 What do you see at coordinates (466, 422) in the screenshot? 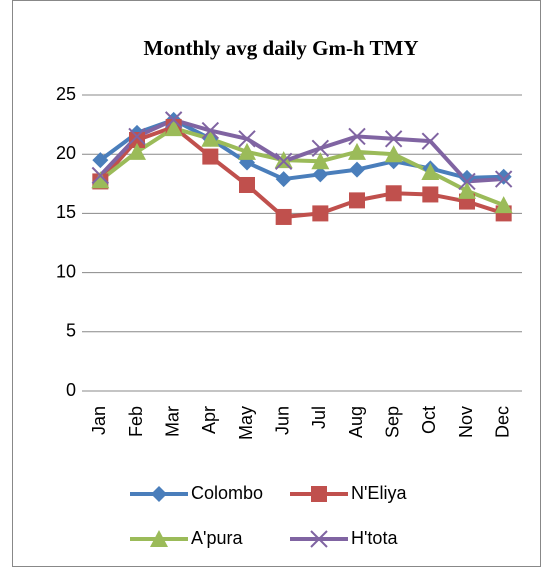
I see `x-tick-label: Nov` at bounding box center [466, 422].